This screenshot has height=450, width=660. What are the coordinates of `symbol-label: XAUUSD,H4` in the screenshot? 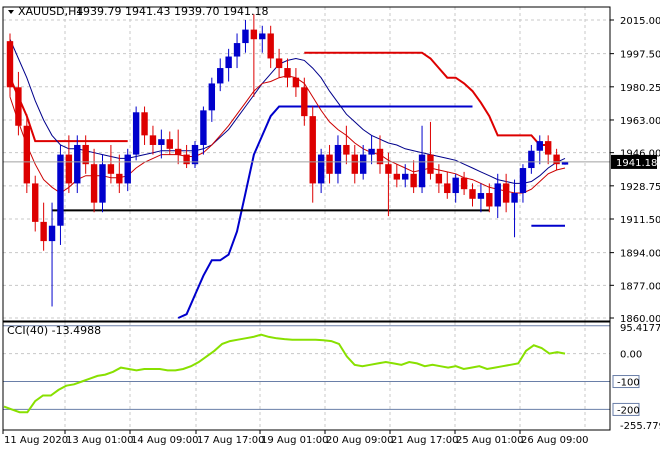 It's located at (50, 11).